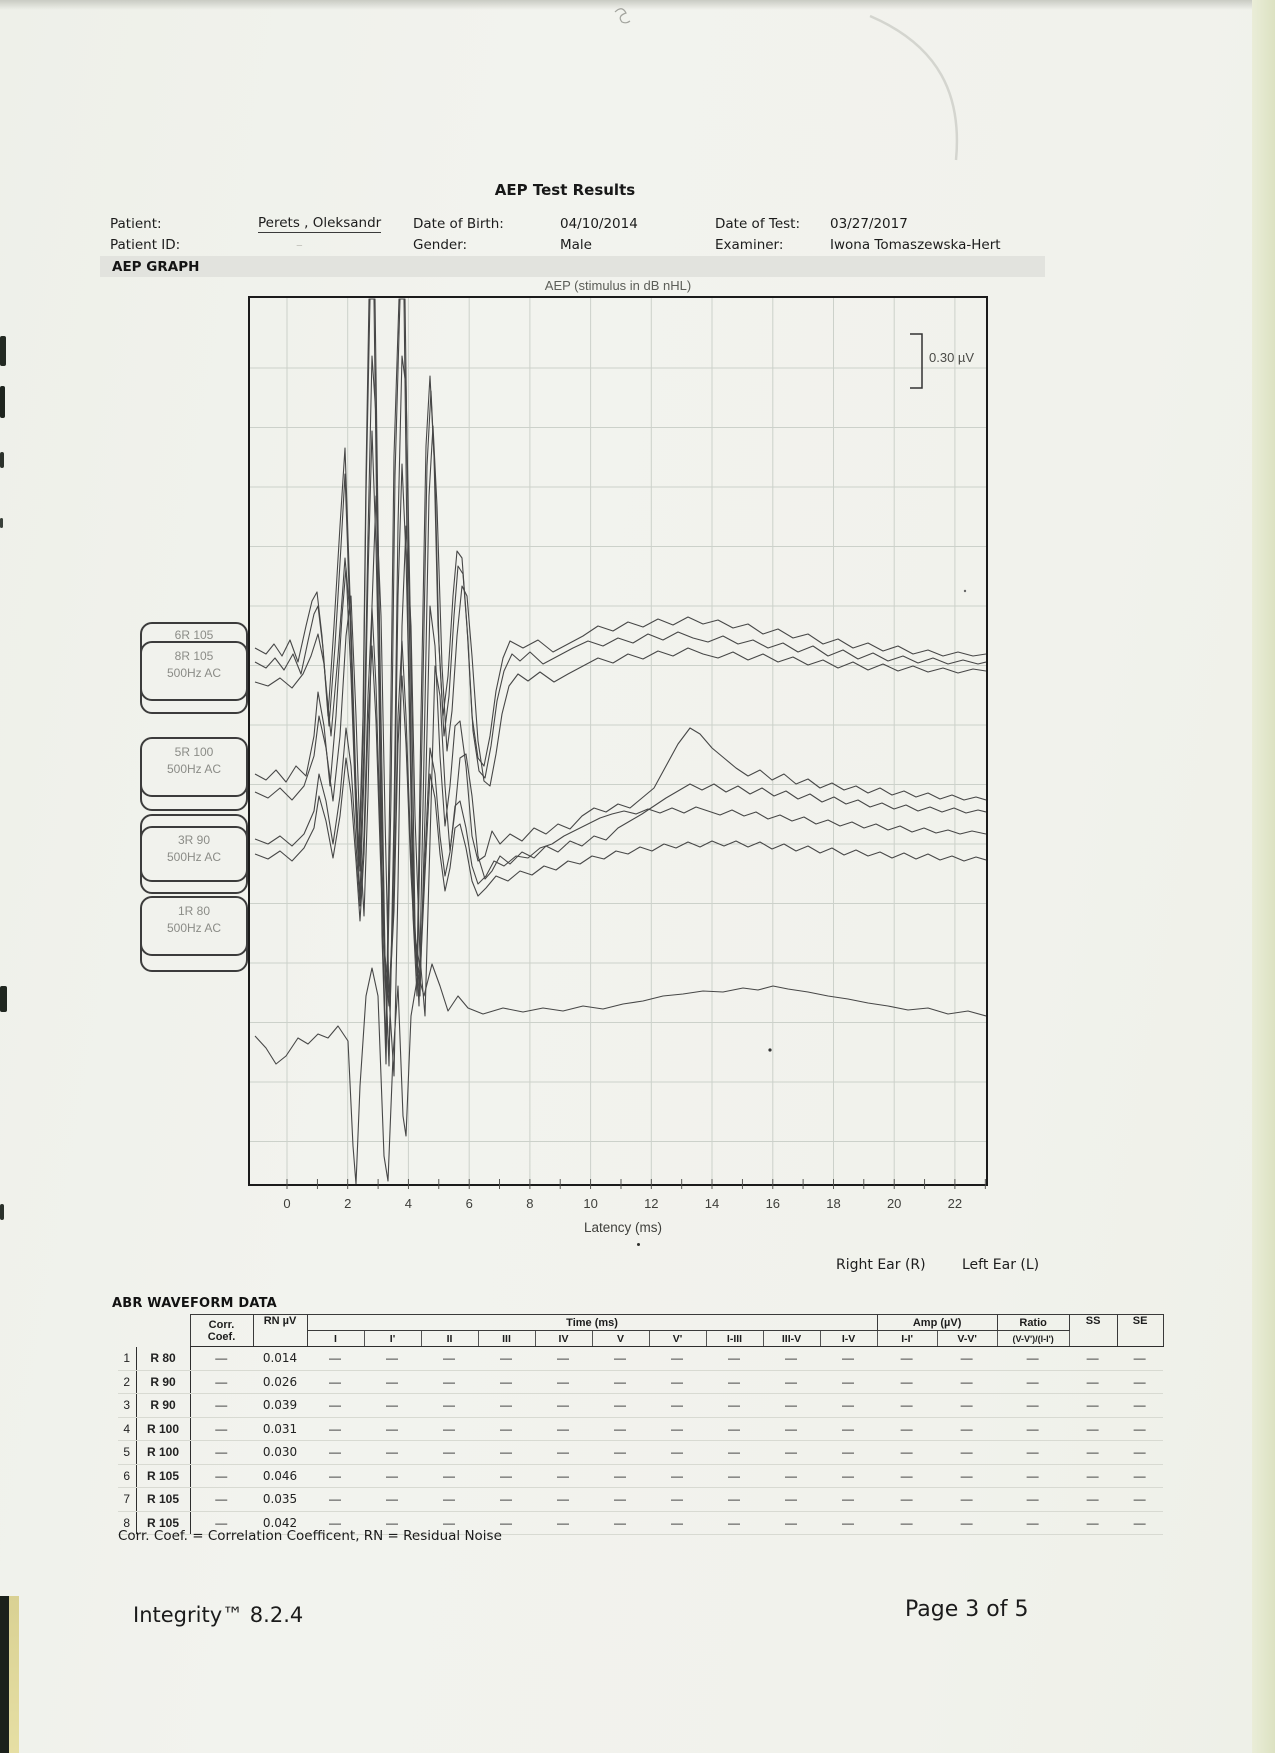 This screenshot has width=1275, height=1753. Describe the element at coordinates (163, 1358) in the screenshot. I see `row-label: R 80` at that location.